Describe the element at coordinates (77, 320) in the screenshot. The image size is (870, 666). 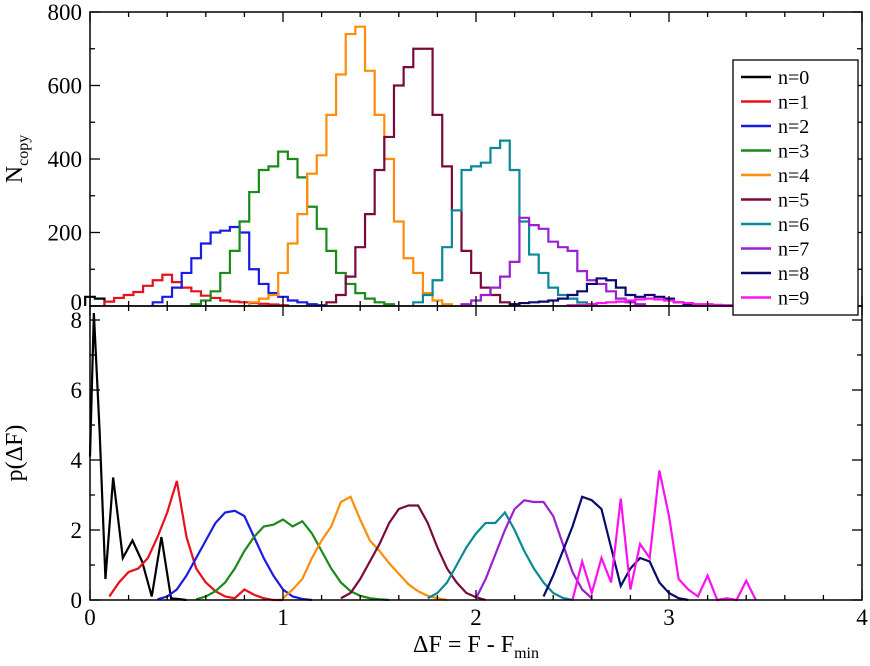
I see `ytick-label-panel2: 8` at that location.